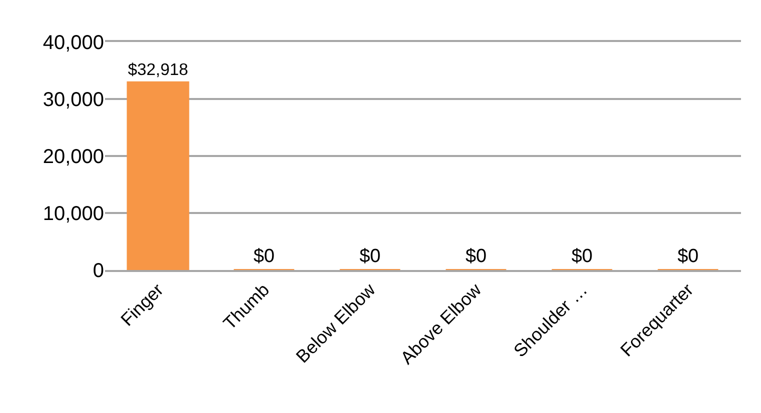 The width and height of the screenshot is (761, 413). Describe the element at coordinates (158, 69) in the screenshot. I see `data-label: $32,918` at that location.